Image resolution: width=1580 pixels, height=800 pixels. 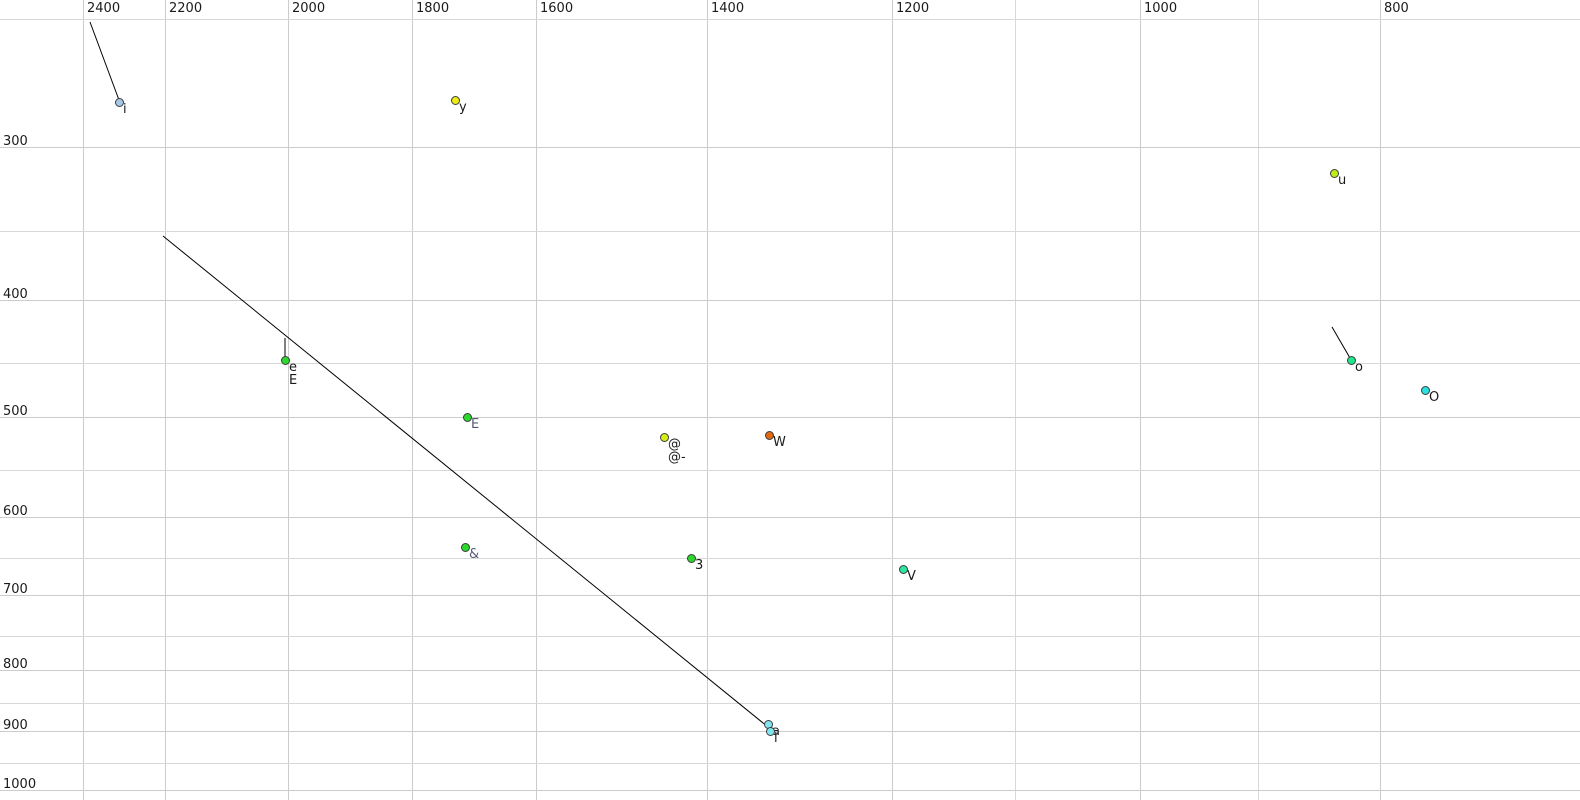 What do you see at coordinates (433, 8) in the screenshot?
I see `x-tick-label: 1800` at bounding box center [433, 8].